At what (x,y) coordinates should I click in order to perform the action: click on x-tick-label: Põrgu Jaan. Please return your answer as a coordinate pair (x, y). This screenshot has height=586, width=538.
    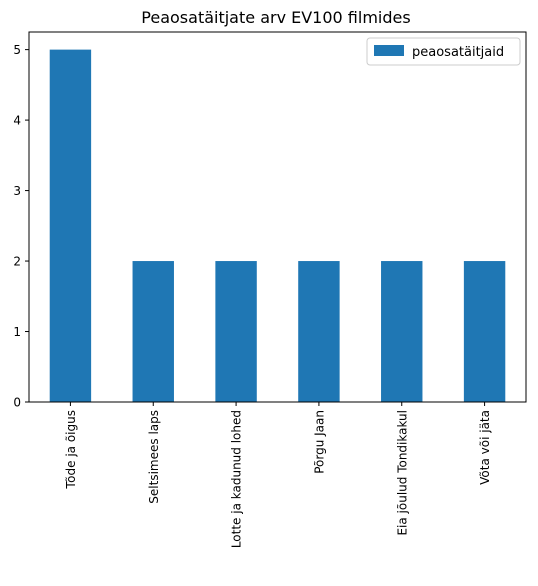
    Looking at the image, I should click on (319, 442).